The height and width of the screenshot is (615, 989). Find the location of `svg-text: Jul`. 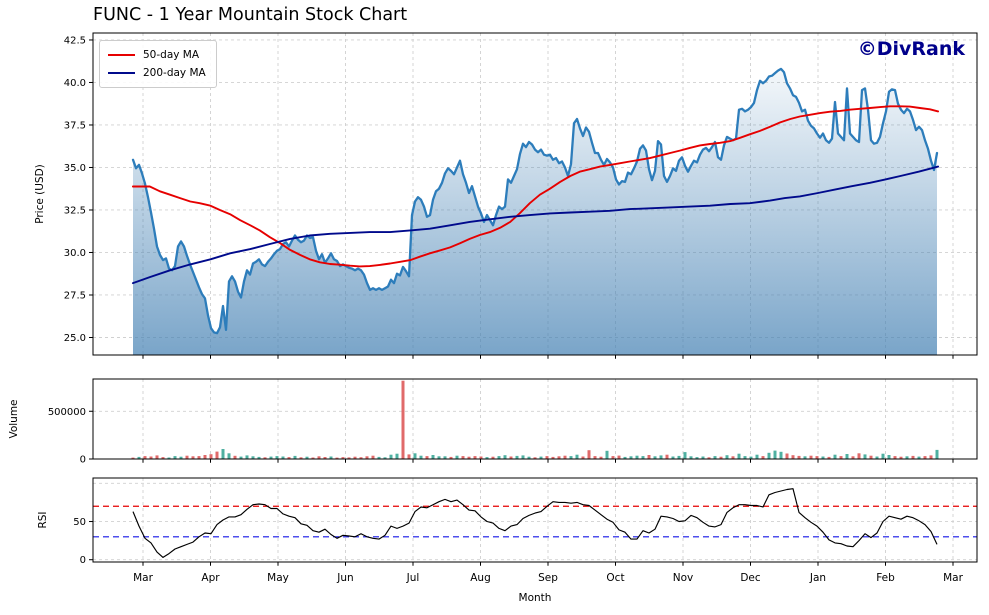

svg-text: Jul is located at coordinates (413, 578).